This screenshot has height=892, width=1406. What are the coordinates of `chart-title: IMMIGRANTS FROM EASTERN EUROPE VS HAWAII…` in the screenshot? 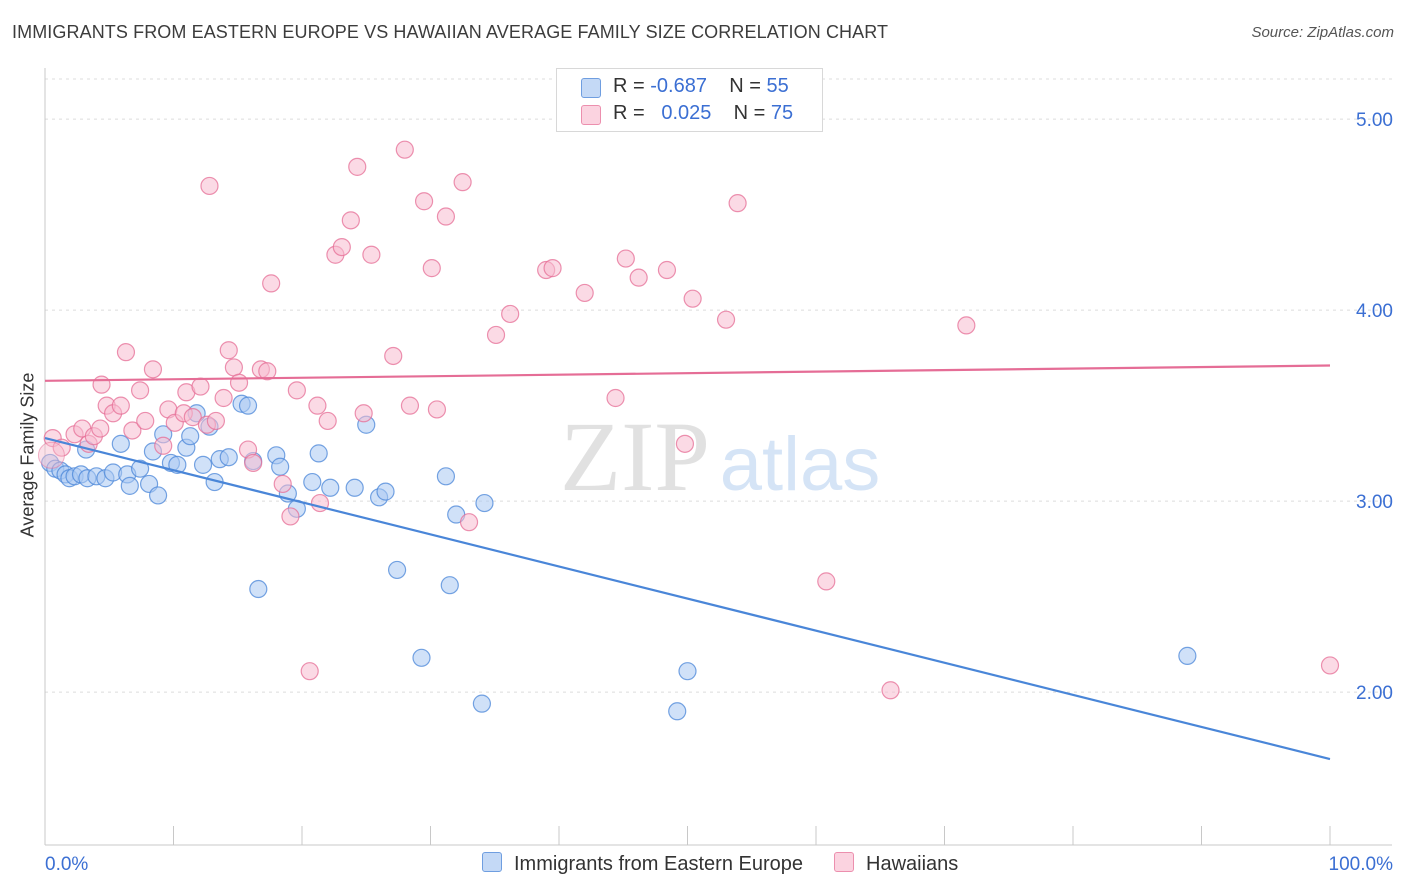 It's located at (450, 32).